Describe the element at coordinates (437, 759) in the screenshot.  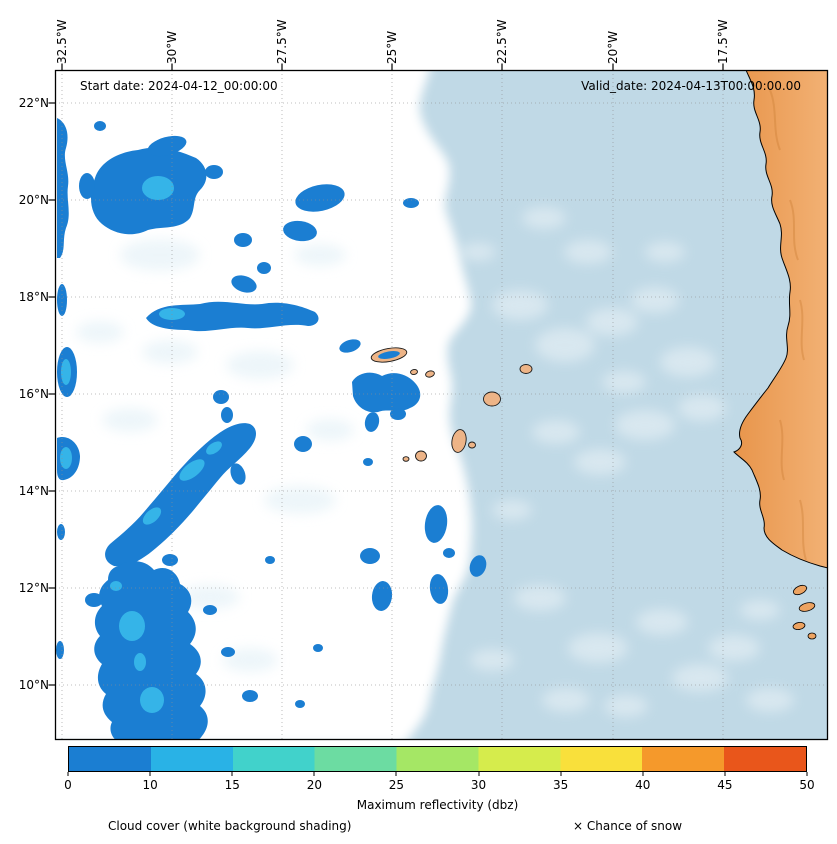
I see `colorbar-gradient` at that location.